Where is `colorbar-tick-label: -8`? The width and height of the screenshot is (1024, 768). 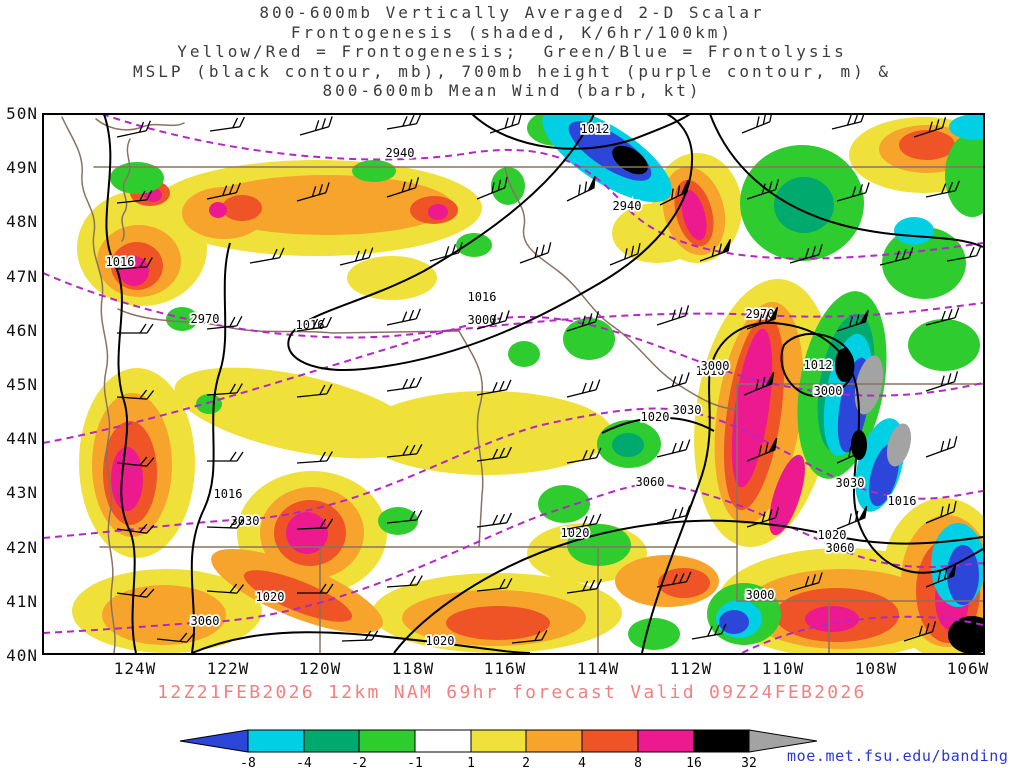 colorbar-tick-label: -8 is located at coordinates (248, 762).